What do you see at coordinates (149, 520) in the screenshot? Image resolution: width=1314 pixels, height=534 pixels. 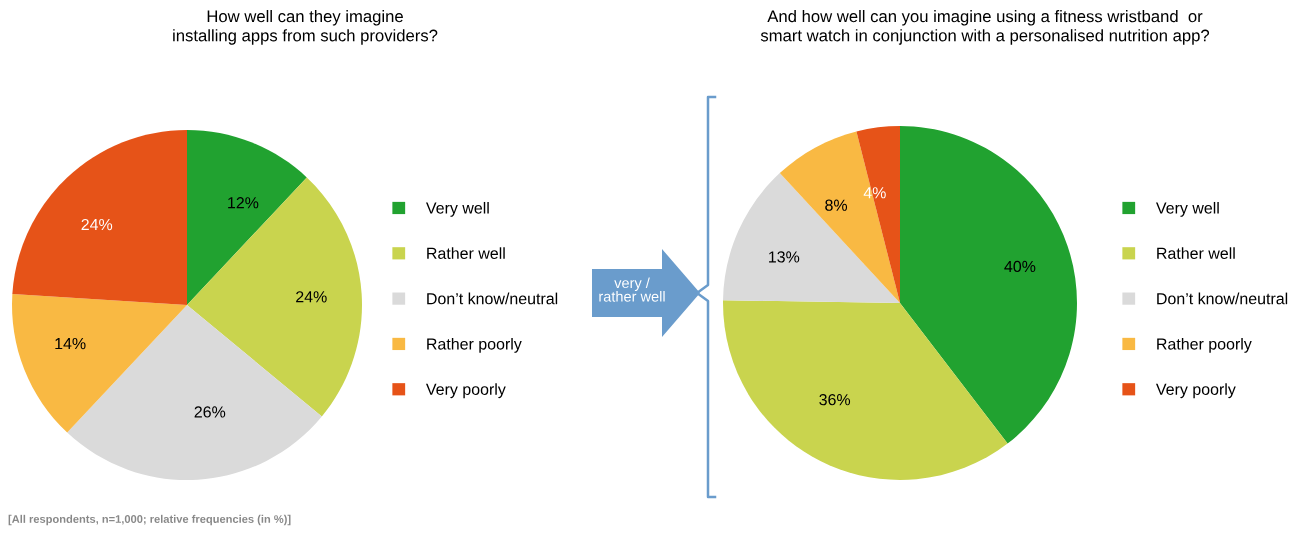 I see `text: [All respondents, n=1,000; relative frequencies (in %)]` at bounding box center [149, 520].